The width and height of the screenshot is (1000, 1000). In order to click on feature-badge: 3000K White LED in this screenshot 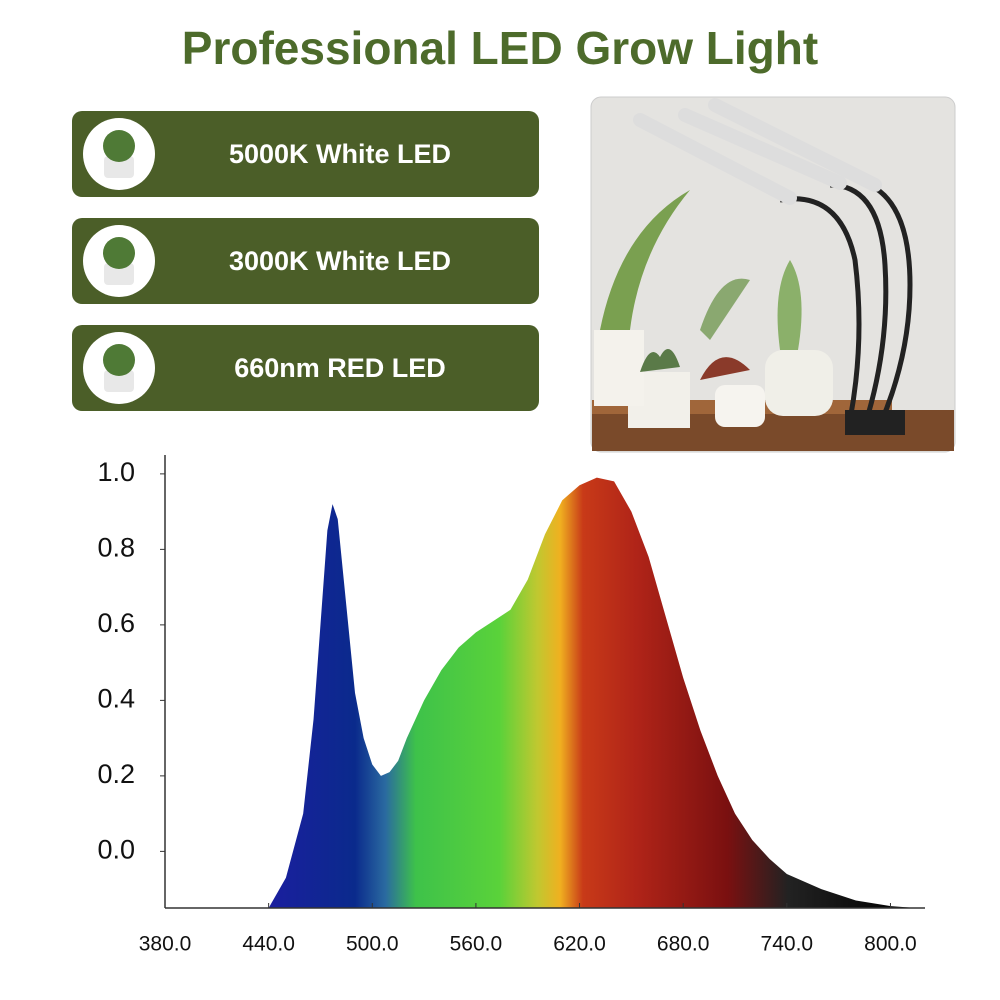, I will do `click(305, 261)`.